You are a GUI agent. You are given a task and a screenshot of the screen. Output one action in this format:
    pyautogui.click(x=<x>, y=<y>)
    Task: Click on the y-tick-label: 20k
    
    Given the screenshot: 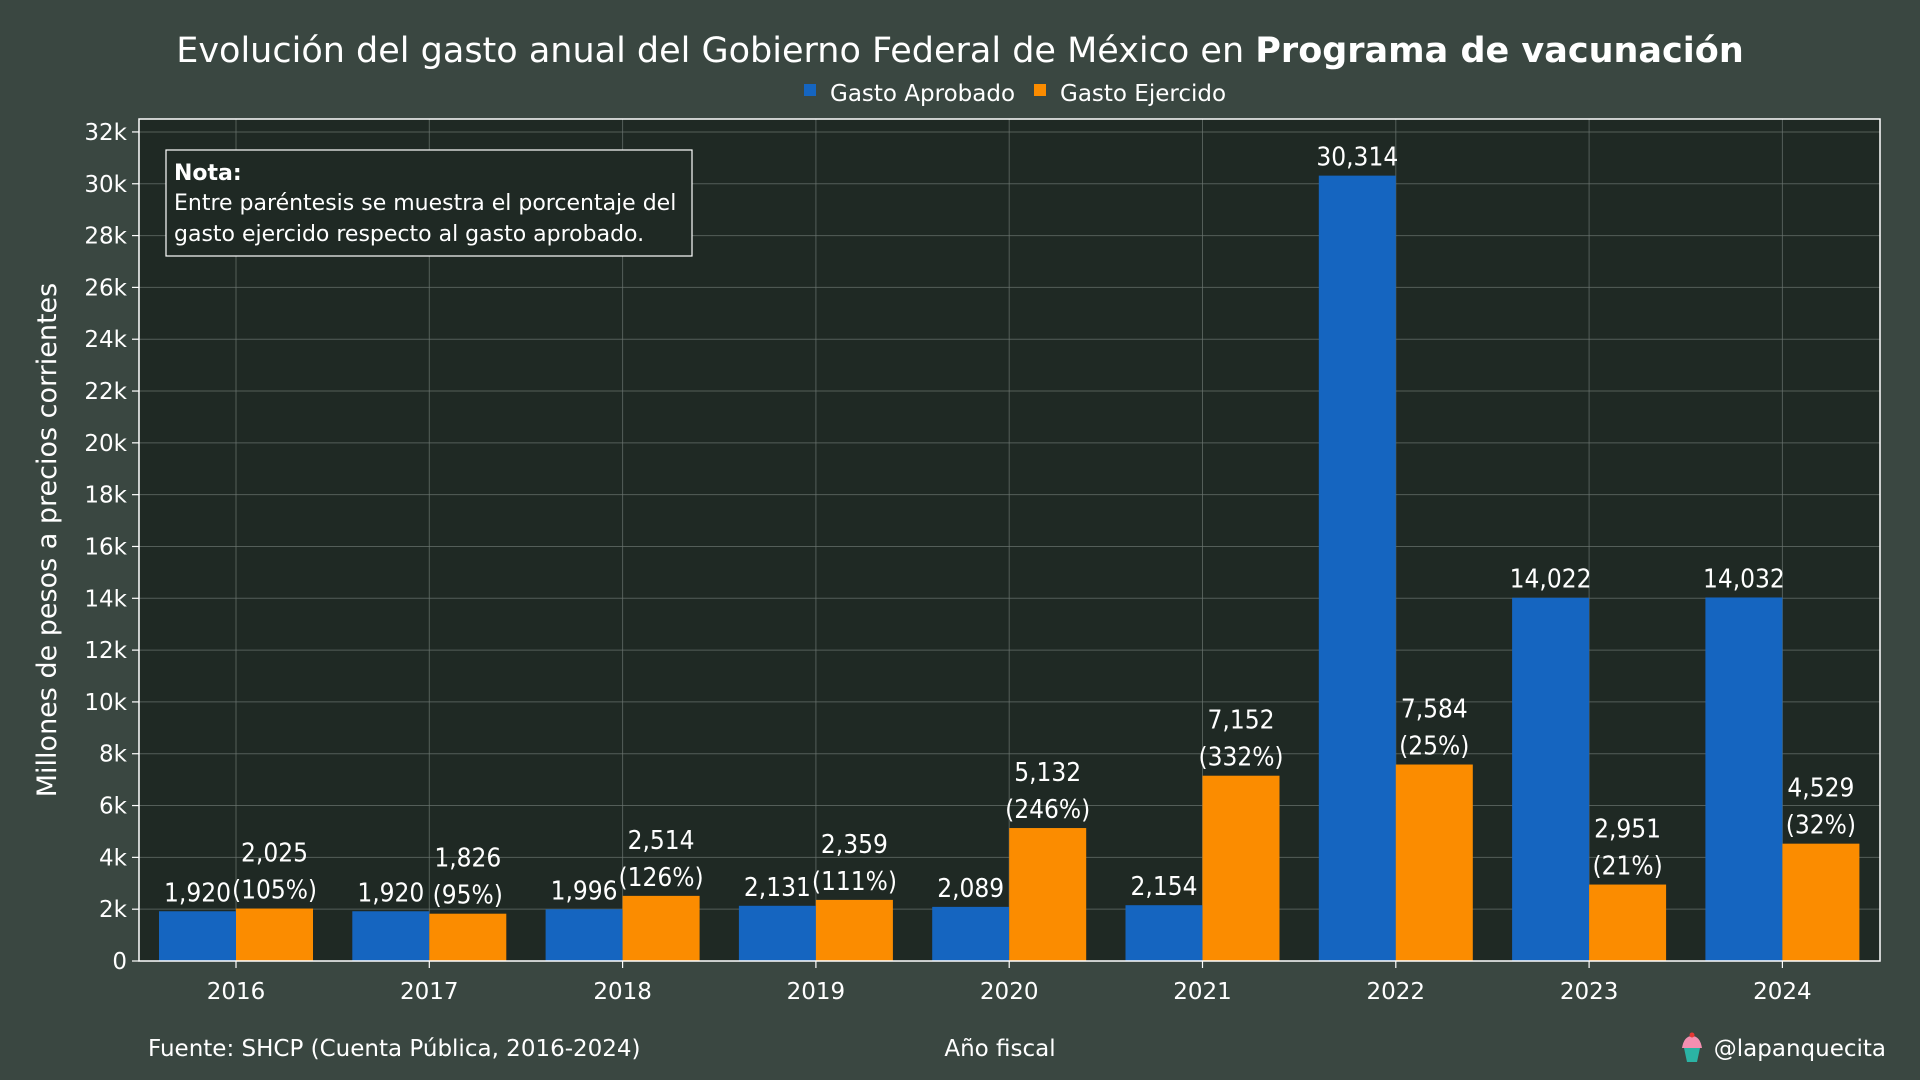 What is the action you would take?
    pyautogui.click(x=105, y=444)
    